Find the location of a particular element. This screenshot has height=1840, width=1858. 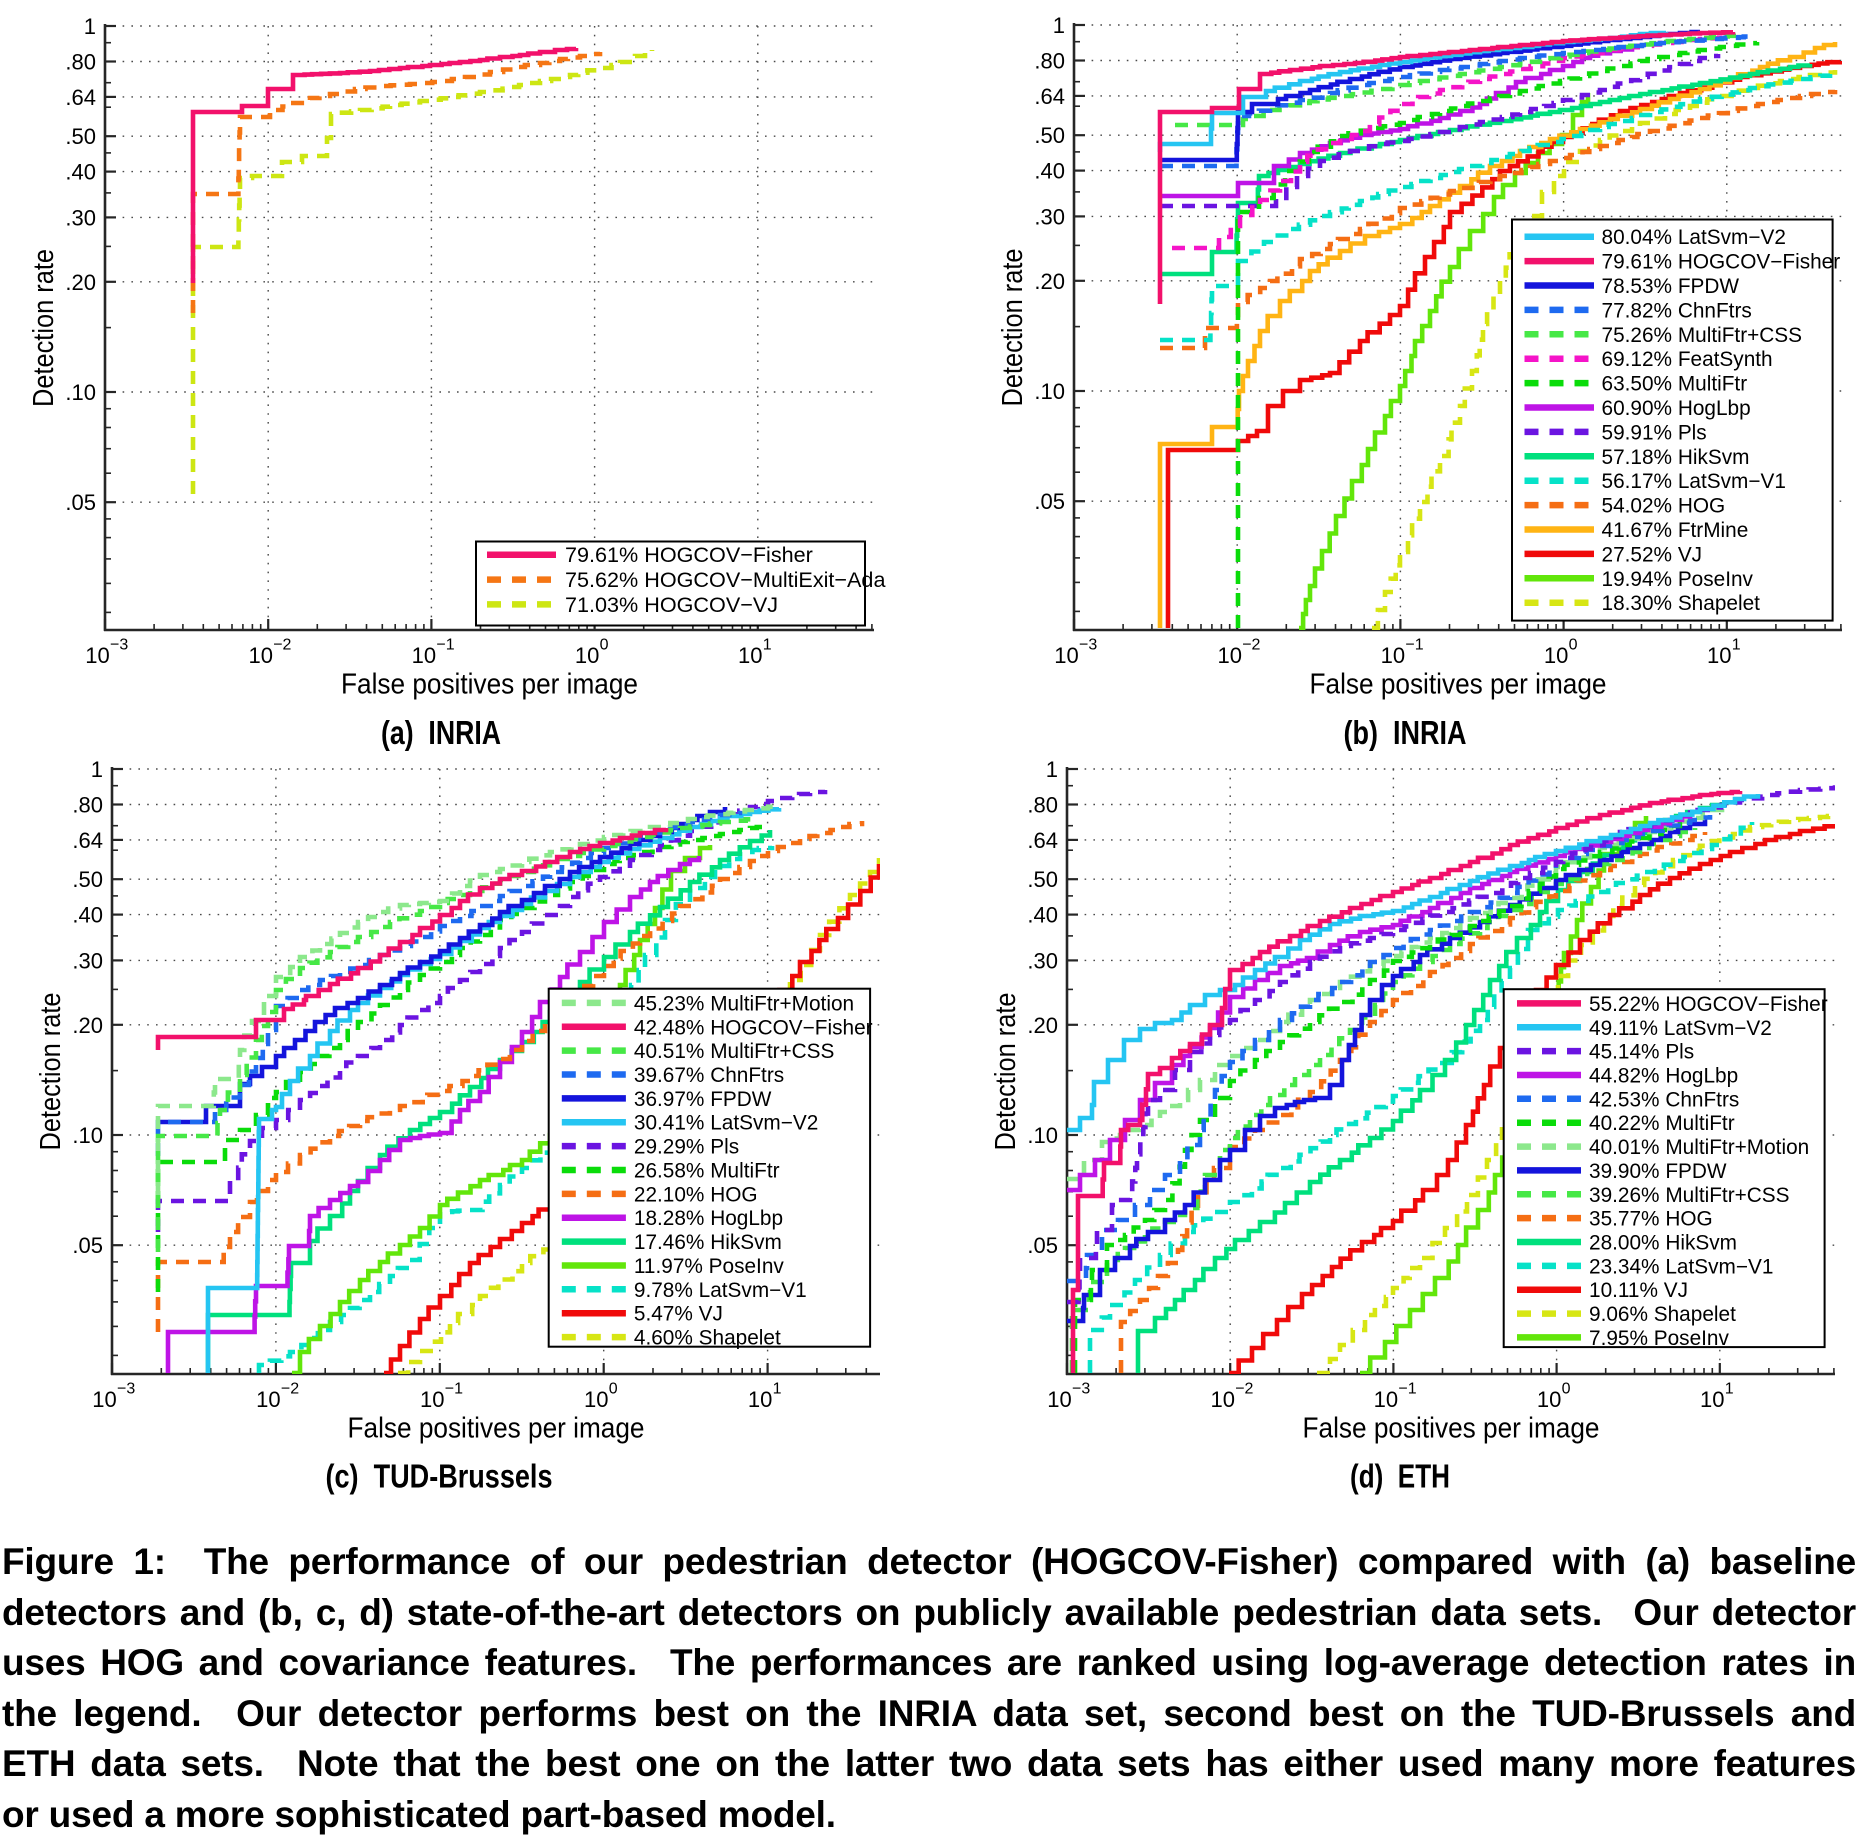

svg-text: 7.95% PoseInv is located at coordinates (1659, 1338).